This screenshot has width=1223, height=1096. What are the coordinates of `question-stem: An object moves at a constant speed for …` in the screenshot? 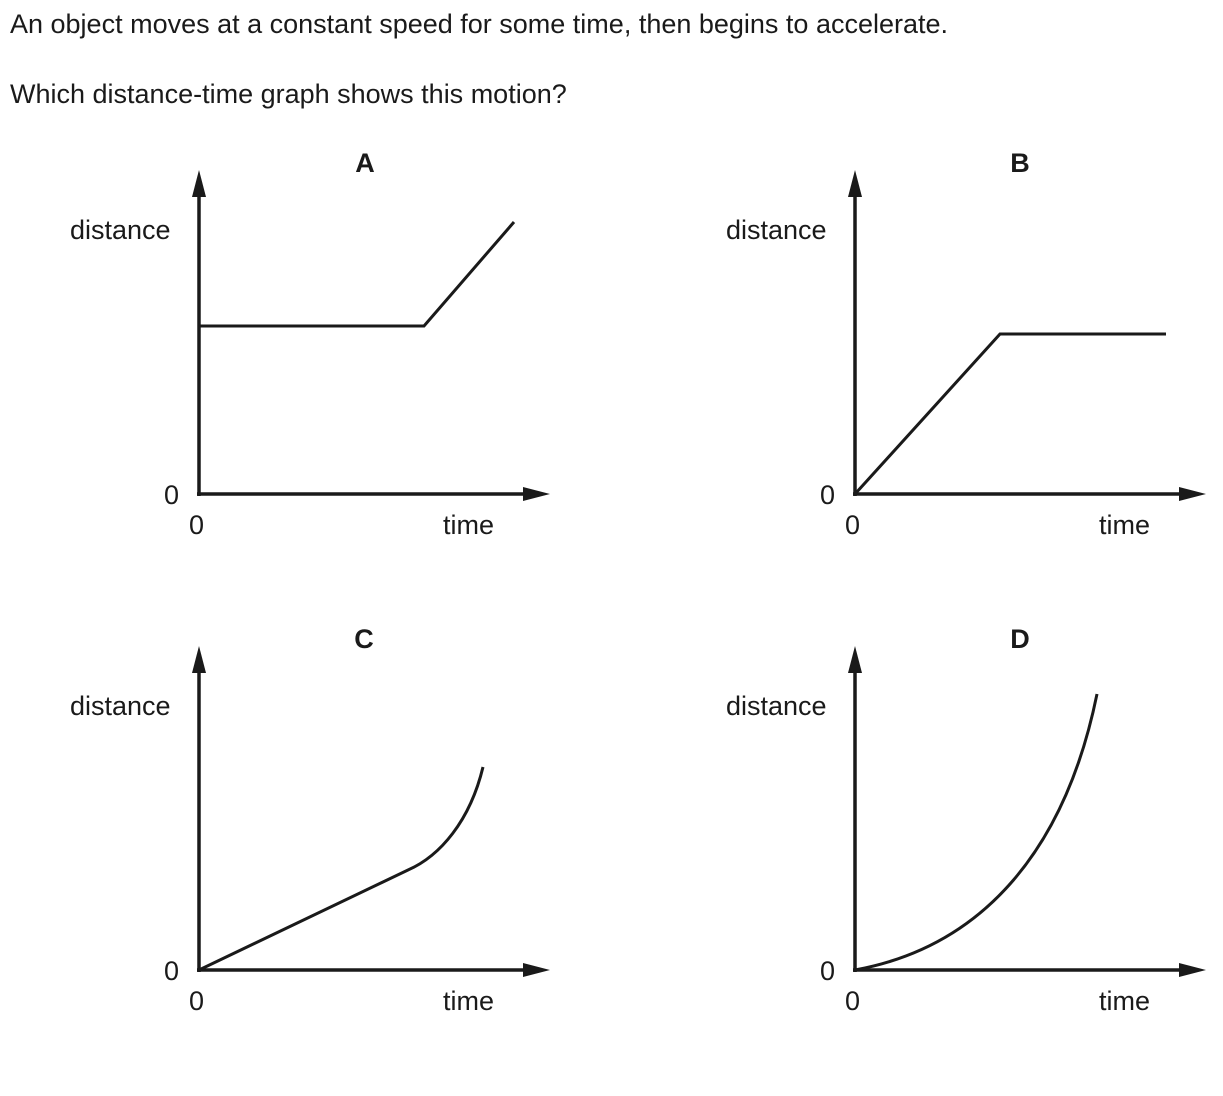 It's located at (479, 24).